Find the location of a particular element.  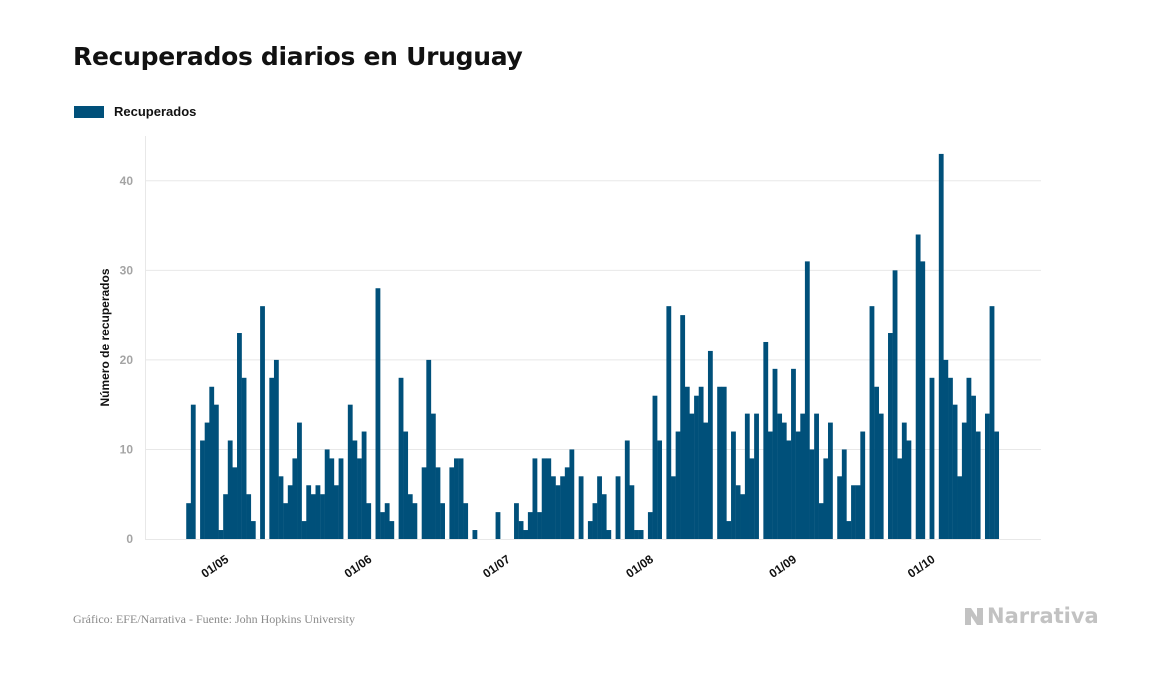

legend-label: Recuperados is located at coordinates (155, 111).